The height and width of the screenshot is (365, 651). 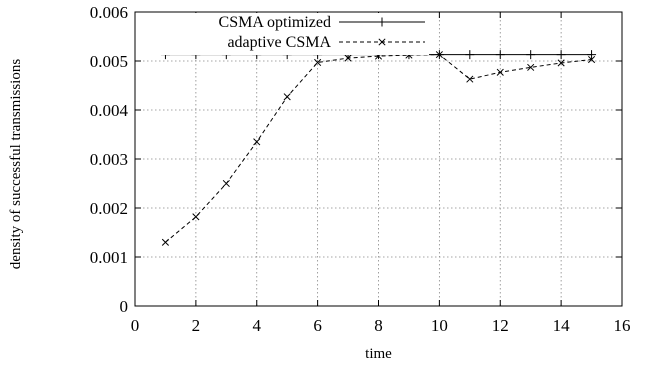 What do you see at coordinates (109, 61) in the screenshot?
I see `y-tick-label: 0.005` at bounding box center [109, 61].